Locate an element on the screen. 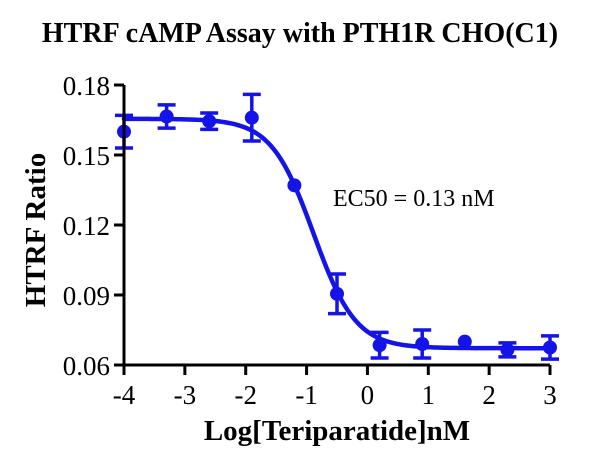 The image size is (607, 451). x-tick-label: -3 is located at coordinates (185, 395).